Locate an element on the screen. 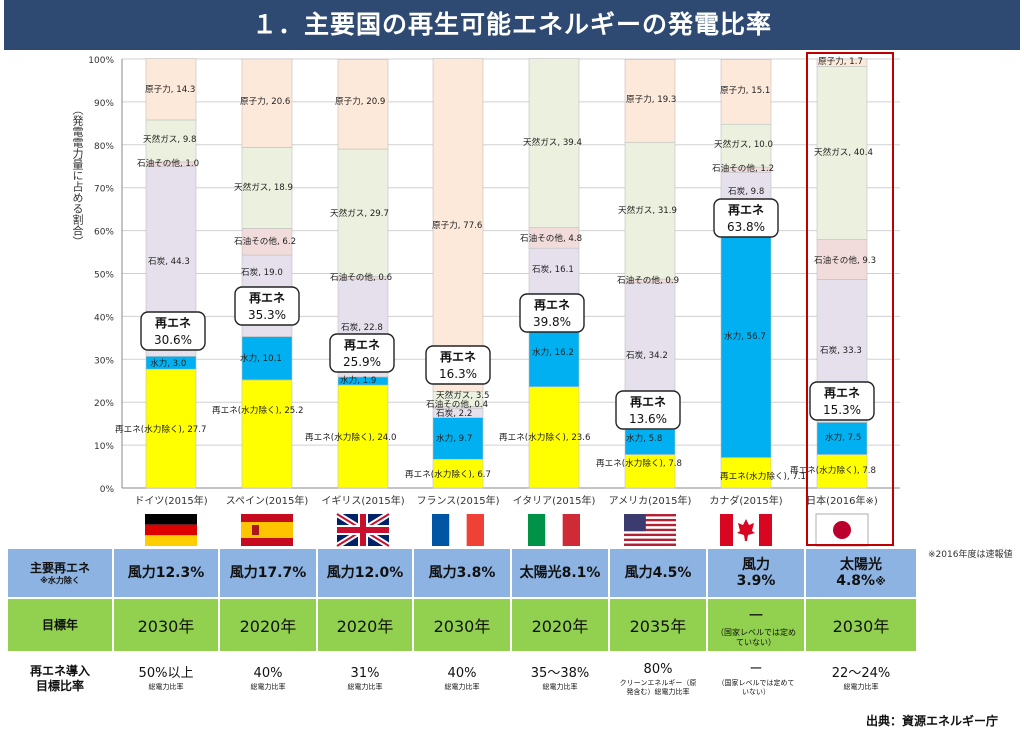 Image resolution: width=1024 pixels, height=739 pixels. row-header: 主要再エネ ※水力除く is located at coordinates (61, 573).